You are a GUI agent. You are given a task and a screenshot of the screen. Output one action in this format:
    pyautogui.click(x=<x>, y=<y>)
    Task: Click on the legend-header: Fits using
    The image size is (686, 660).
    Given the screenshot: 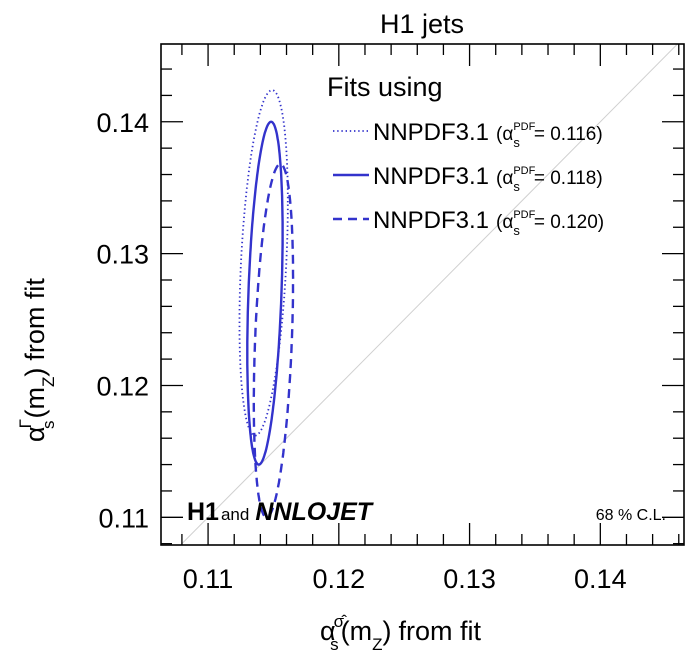 What is the action you would take?
    pyautogui.click(x=385, y=87)
    